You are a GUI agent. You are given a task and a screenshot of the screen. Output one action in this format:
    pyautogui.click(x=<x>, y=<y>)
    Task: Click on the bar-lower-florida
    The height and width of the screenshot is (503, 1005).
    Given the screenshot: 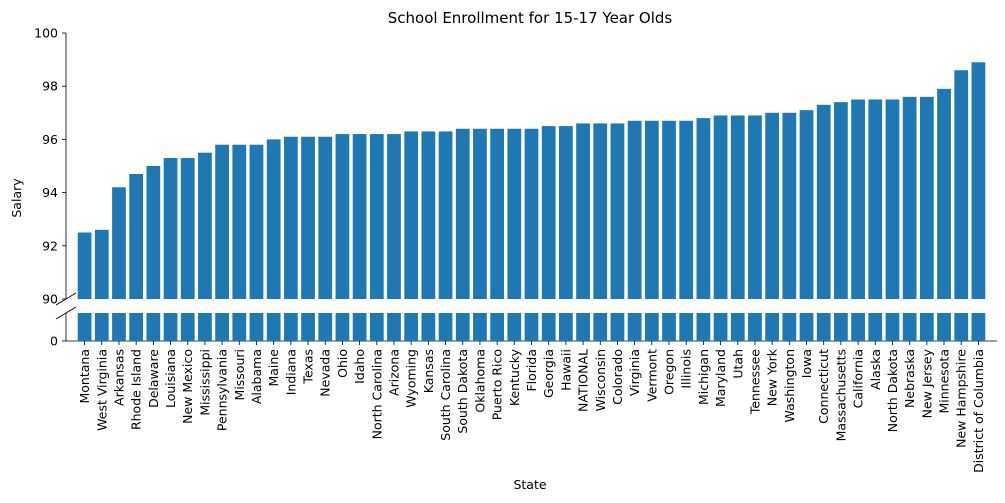 What is the action you would take?
    pyautogui.click(x=531, y=327)
    